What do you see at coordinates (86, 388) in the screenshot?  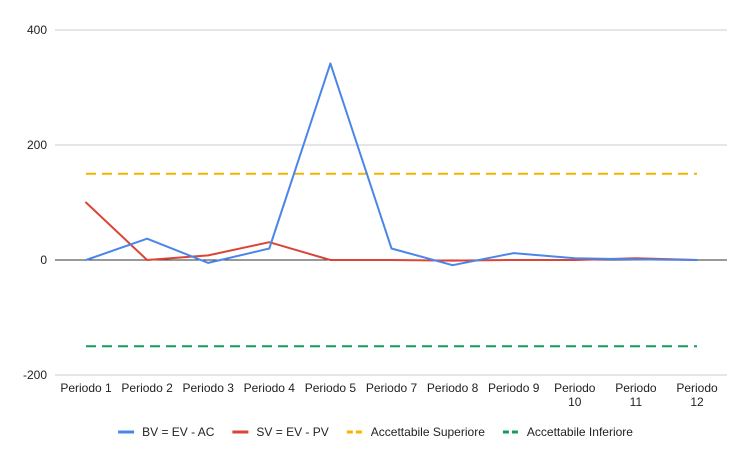 I see `x-tick-label: Periodo 1` at bounding box center [86, 388].